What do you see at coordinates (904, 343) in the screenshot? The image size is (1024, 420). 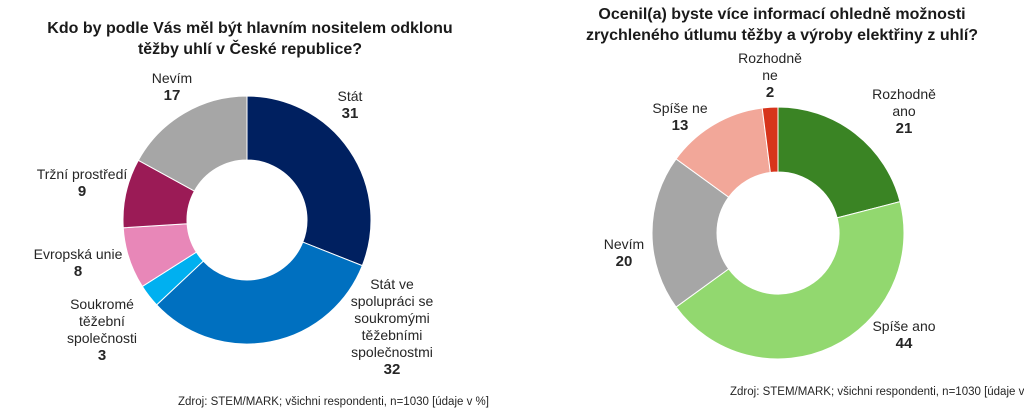 I see `slice-value: 44` at bounding box center [904, 343].